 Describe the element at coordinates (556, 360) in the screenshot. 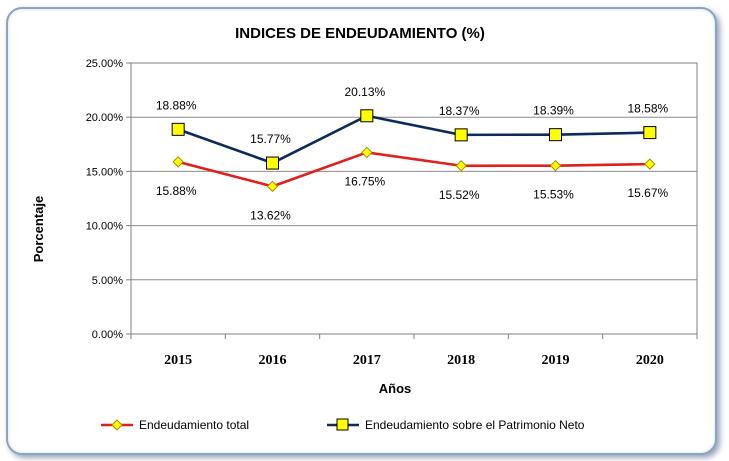

I see `x-tick-label: 2019` at that location.